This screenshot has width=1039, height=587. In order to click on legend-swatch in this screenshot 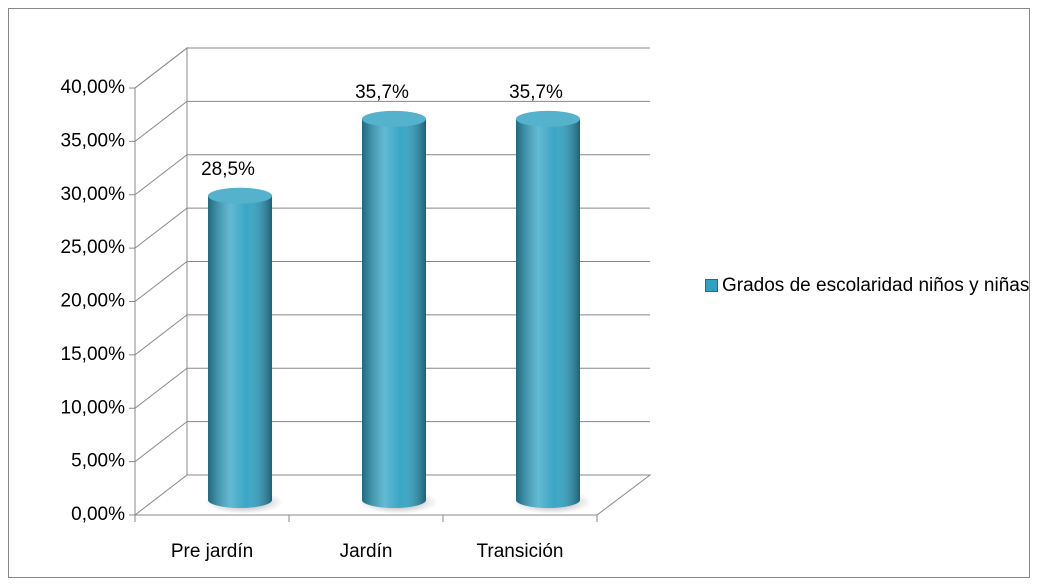, I will do `click(711, 285)`.